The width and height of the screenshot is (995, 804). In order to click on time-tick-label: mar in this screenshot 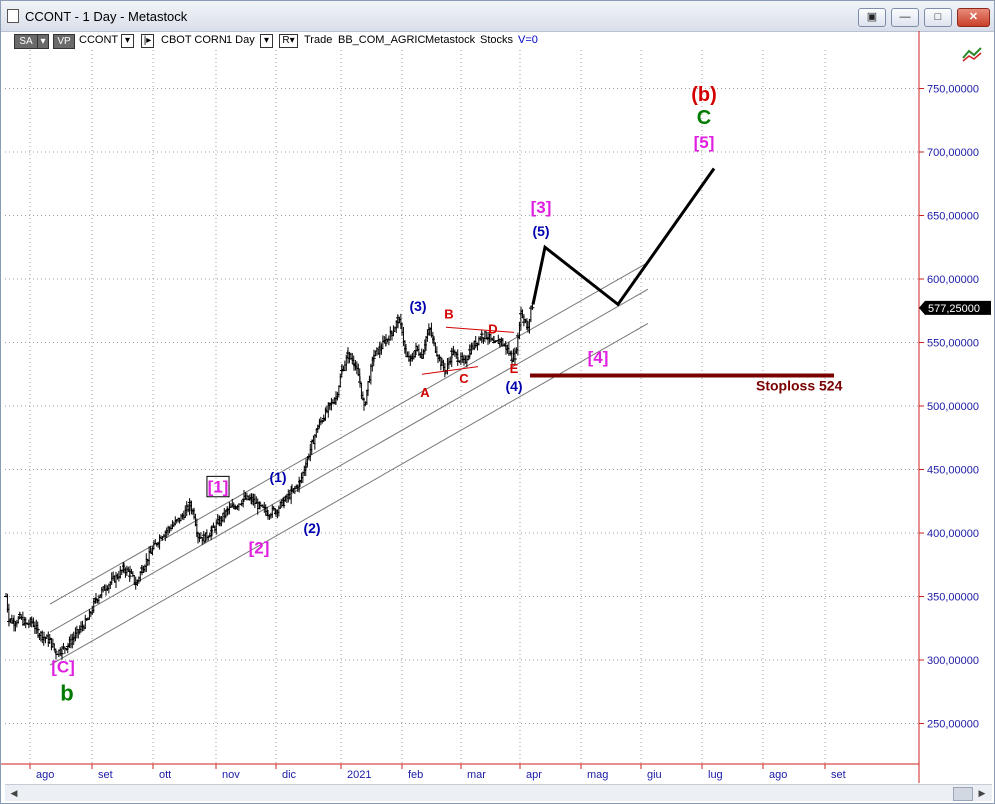, I will do `click(476, 775)`.